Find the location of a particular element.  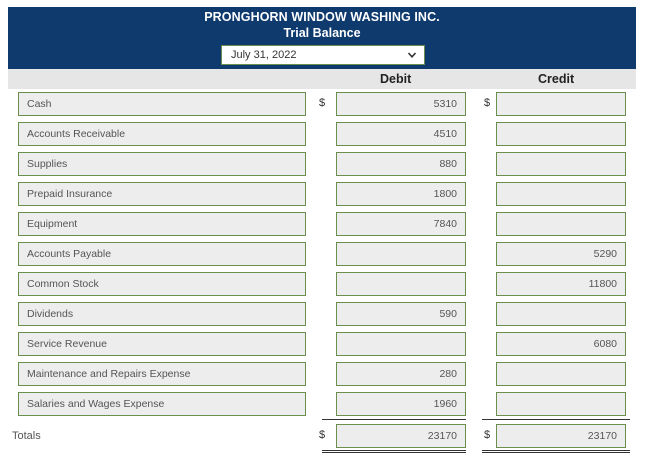

debit-amount-field: 590 is located at coordinates (401, 314).